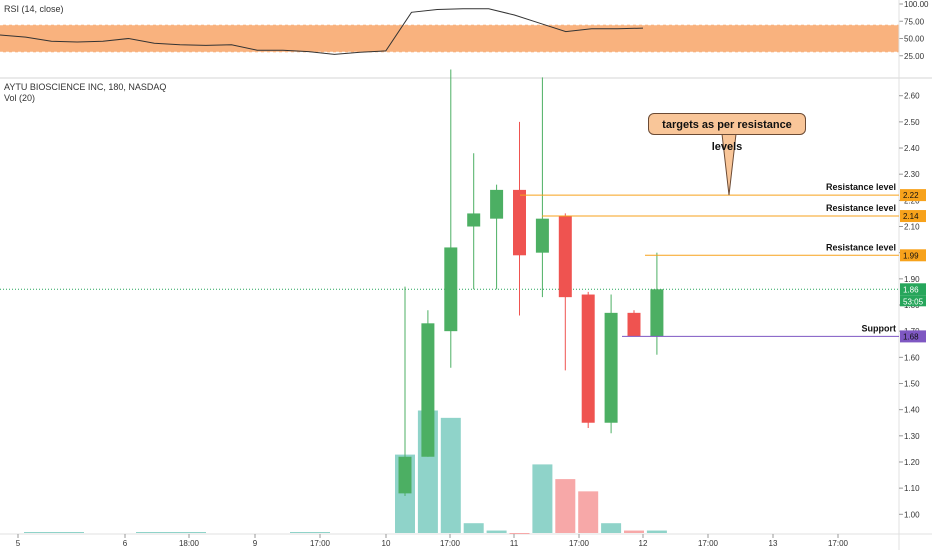  What do you see at coordinates (912, 227) in the screenshot?
I see `price-tick-label: 2.10` at bounding box center [912, 227].